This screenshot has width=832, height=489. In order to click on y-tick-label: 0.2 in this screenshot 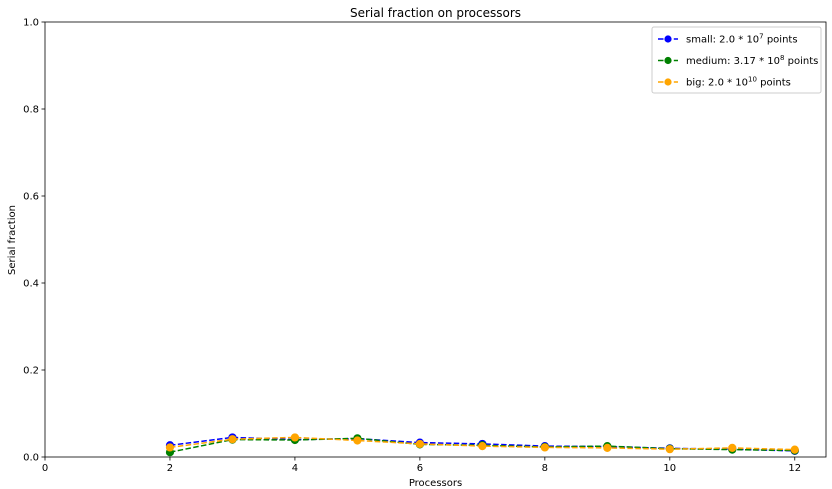, I will do `click(31, 371)`.